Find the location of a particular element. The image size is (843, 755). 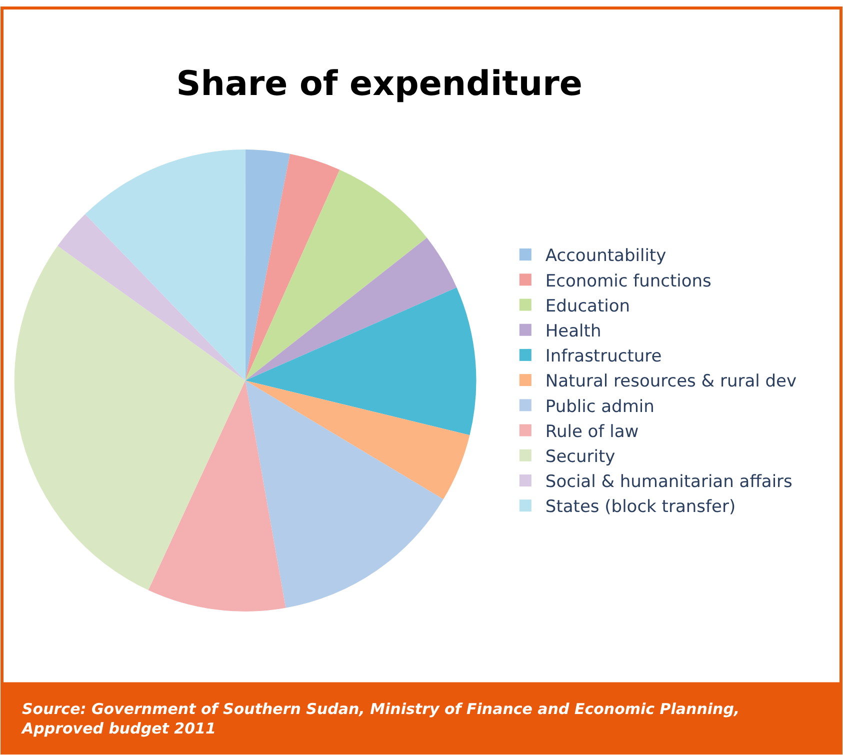

legend-label: Security is located at coordinates (580, 456).